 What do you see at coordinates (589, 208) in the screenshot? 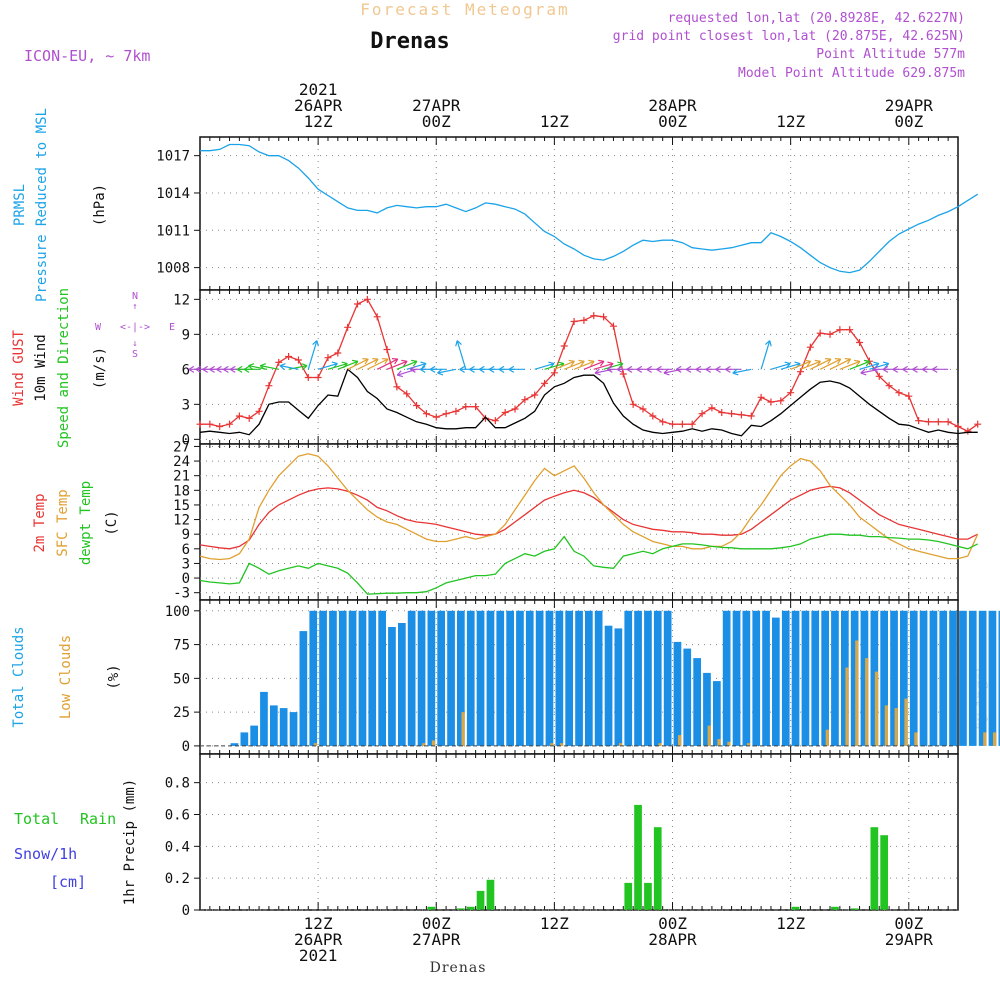
I see `series-line-prmsl` at bounding box center [589, 208].